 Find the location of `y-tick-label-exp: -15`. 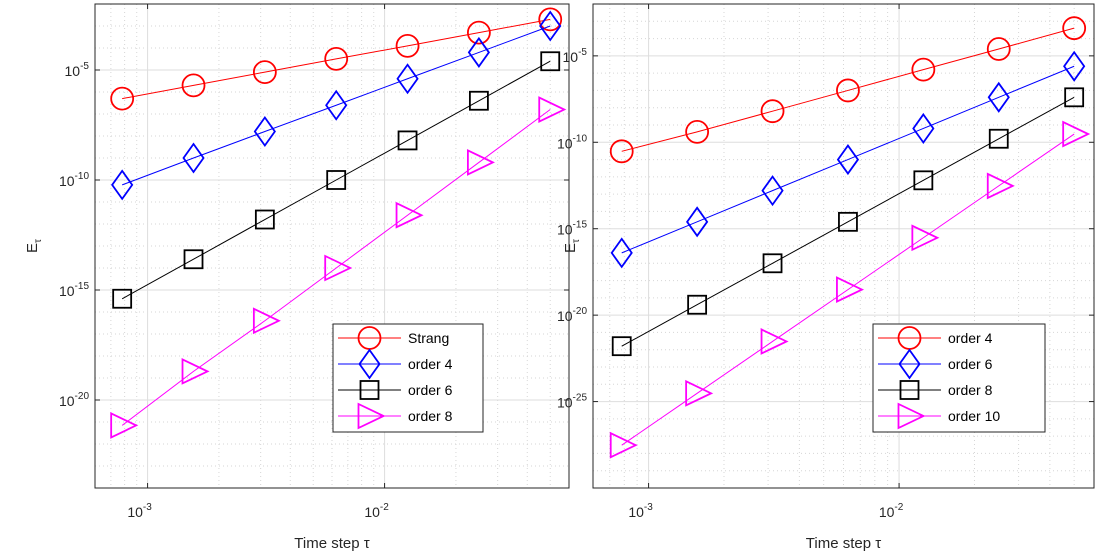

y-tick-label-exp: -15 is located at coordinates (580, 225).